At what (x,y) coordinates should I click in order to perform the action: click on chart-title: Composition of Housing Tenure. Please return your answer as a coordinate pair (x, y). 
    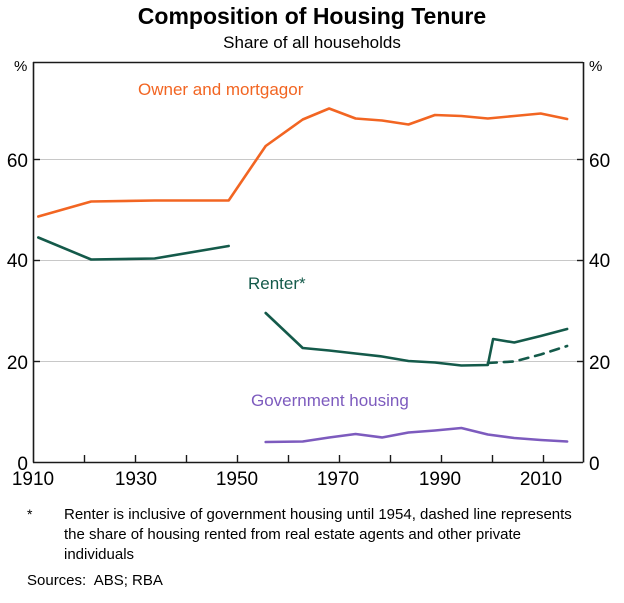
    Looking at the image, I should click on (312, 16).